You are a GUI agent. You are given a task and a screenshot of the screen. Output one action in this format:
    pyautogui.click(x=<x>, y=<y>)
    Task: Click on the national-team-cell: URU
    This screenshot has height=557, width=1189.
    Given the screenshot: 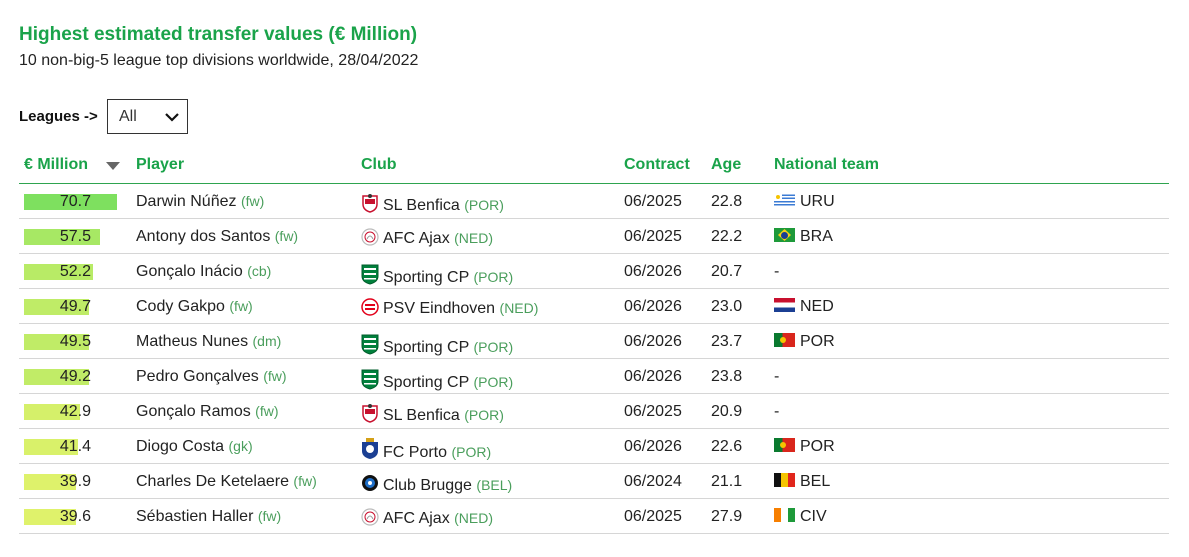 What is the action you would take?
    pyautogui.click(x=804, y=202)
    